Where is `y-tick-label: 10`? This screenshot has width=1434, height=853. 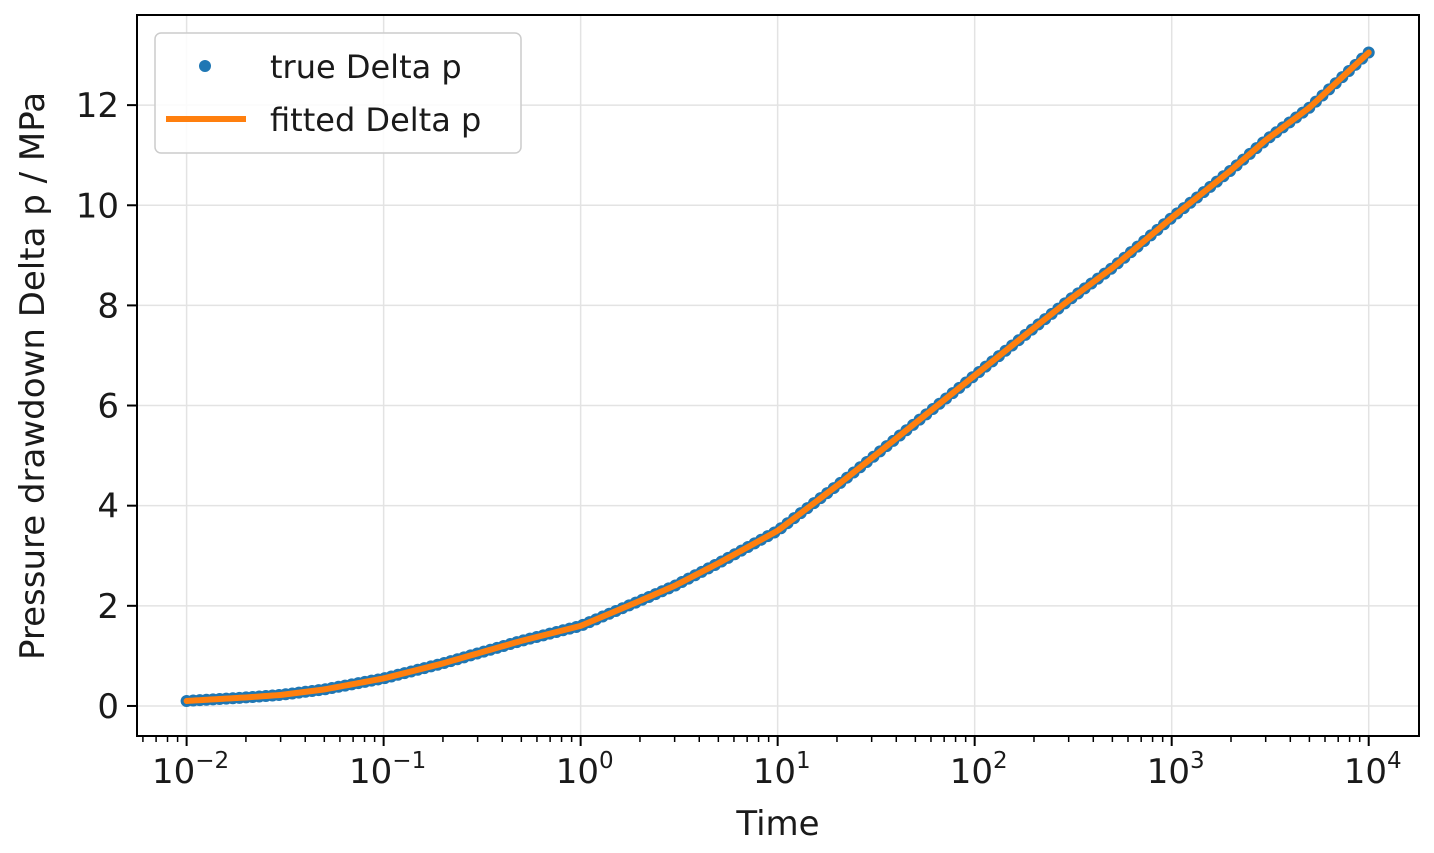
y-tick-label: 10 is located at coordinates (97, 206).